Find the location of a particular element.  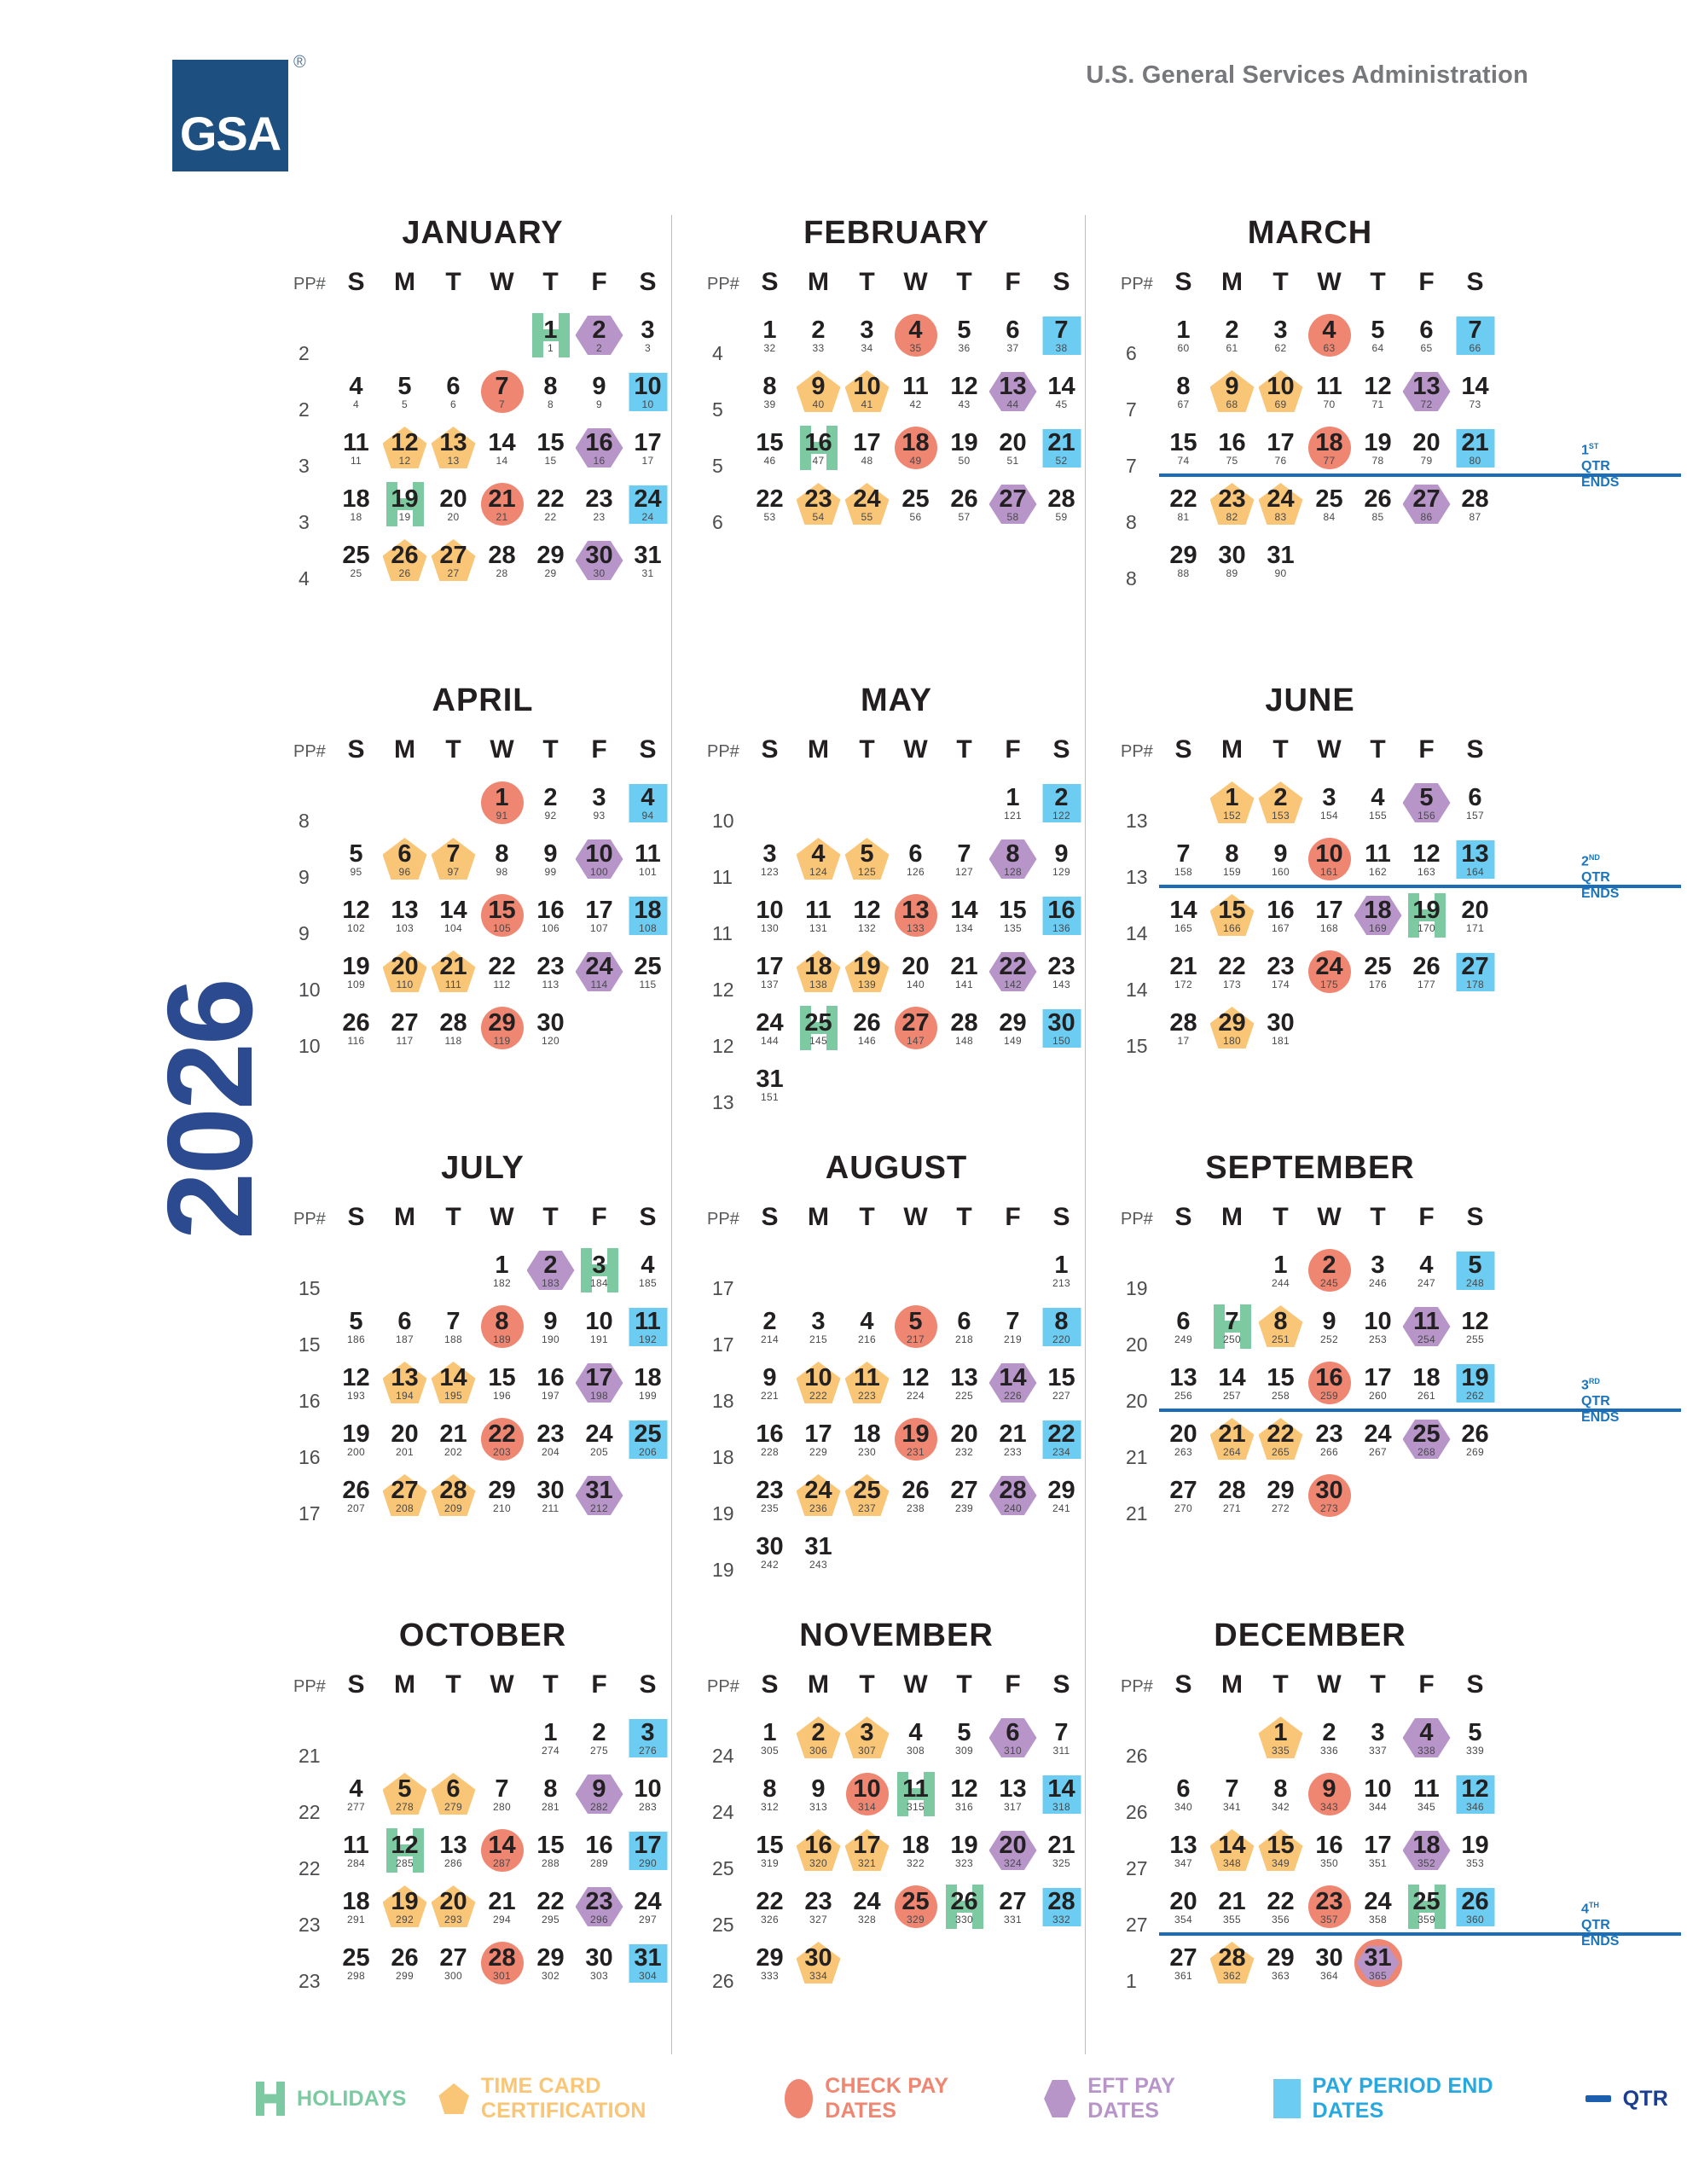

day-cell: 24 83 is located at coordinates (1280, 512).